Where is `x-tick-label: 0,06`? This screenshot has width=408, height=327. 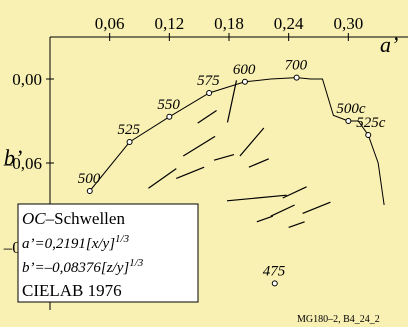
x-tick-label: 0,06 is located at coordinates (110, 23).